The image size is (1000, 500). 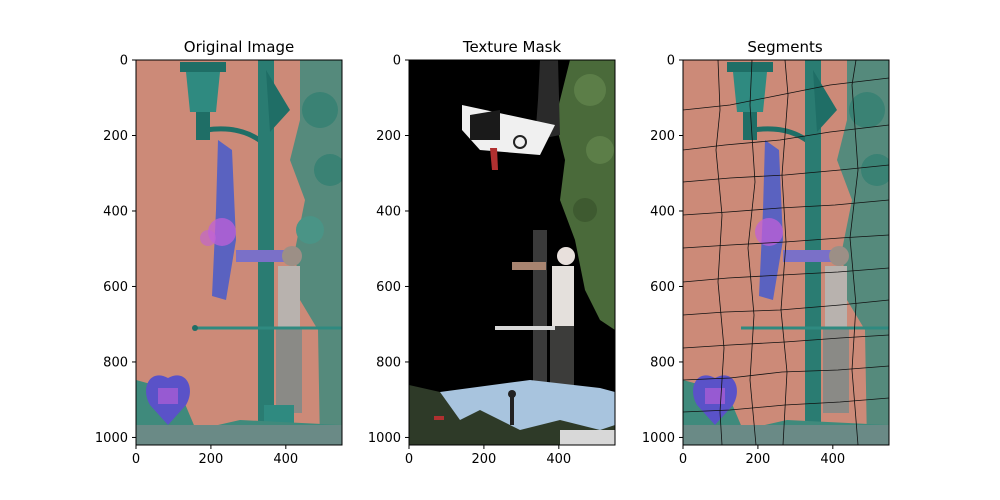 What do you see at coordinates (239, 47) in the screenshot?
I see `panel-title-original: Original Image` at bounding box center [239, 47].